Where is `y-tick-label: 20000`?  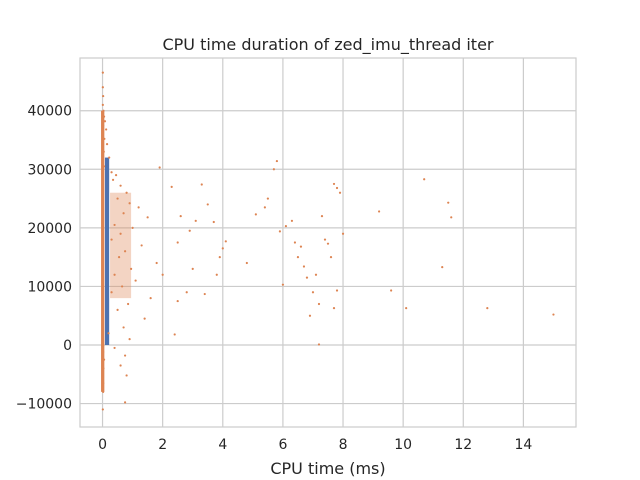
y-tick-label: 20000 is located at coordinates (49, 229).